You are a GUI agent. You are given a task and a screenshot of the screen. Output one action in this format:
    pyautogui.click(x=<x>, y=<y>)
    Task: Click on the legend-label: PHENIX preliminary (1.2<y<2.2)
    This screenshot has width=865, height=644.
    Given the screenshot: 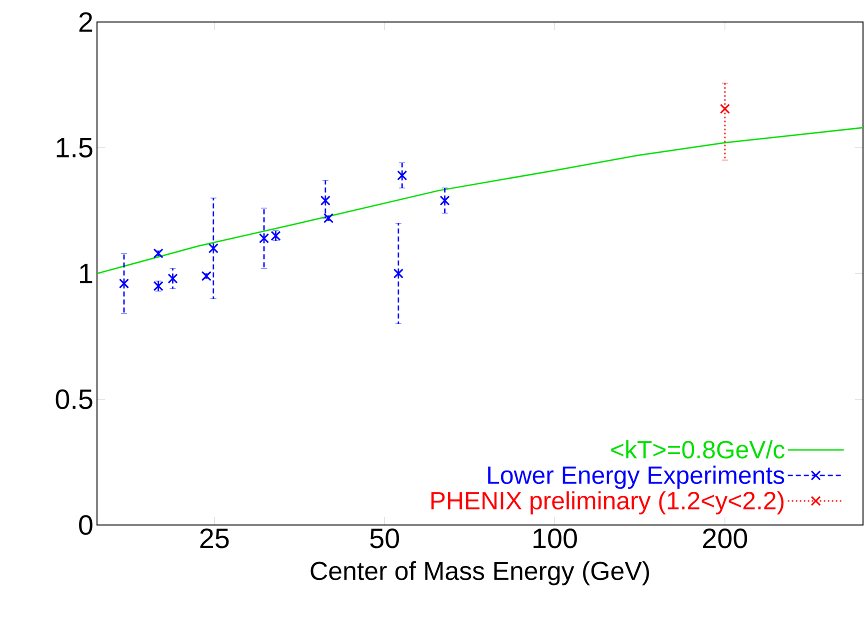 What is the action you would take?
    pyautogui.click(x=607, y=502)
    